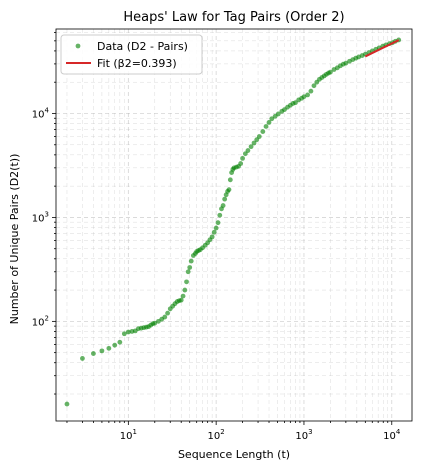 This screenshot has height=473, width=422. I want to click on x-tick-label: 10³, so click(303, 435).